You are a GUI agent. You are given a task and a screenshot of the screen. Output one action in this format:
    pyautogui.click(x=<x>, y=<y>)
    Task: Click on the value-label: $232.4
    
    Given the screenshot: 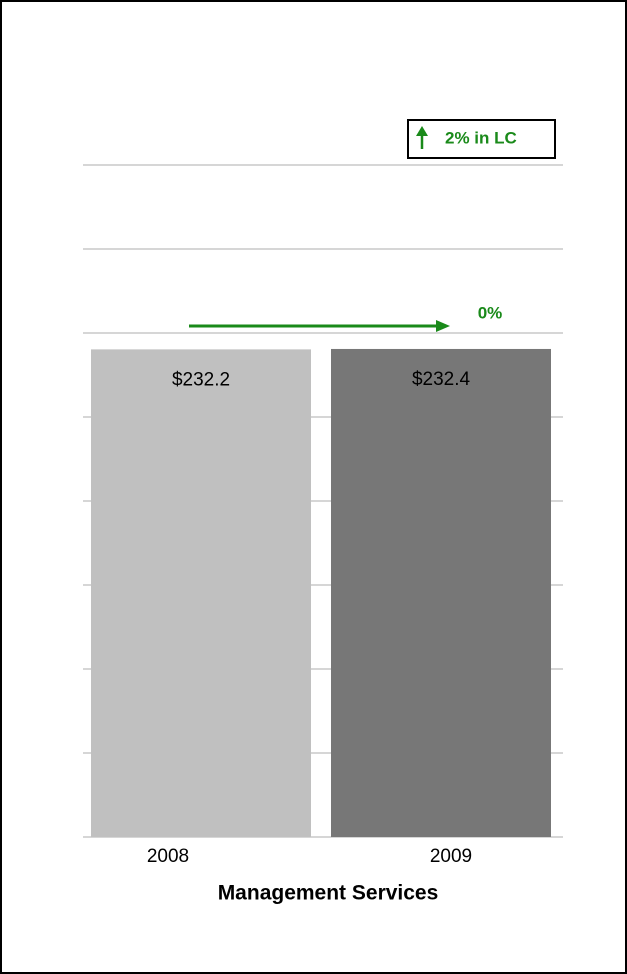 What is the action you would take?
    pyautogui.click(x=441, y=379)
    